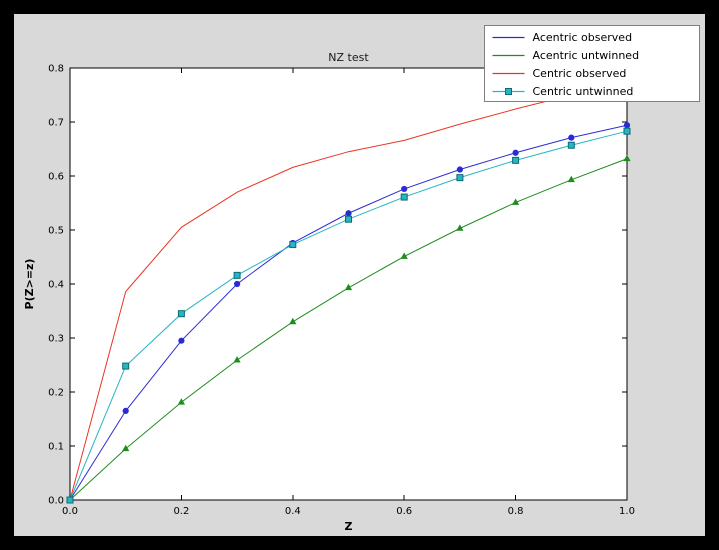 The image size is (719, 550). I want to click on y-tick-label: 0.1, so click(56, 447).